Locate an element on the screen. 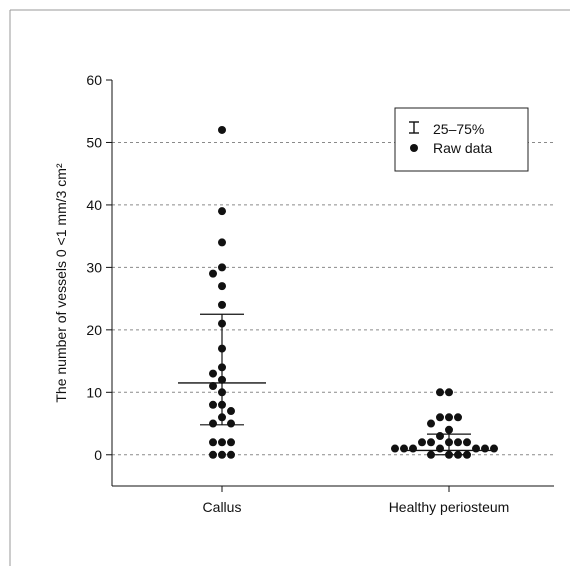 The height and width of the screenshot is (566, 570). legend-label-errorbar: 25–75% is located at coordinates (458, 129).